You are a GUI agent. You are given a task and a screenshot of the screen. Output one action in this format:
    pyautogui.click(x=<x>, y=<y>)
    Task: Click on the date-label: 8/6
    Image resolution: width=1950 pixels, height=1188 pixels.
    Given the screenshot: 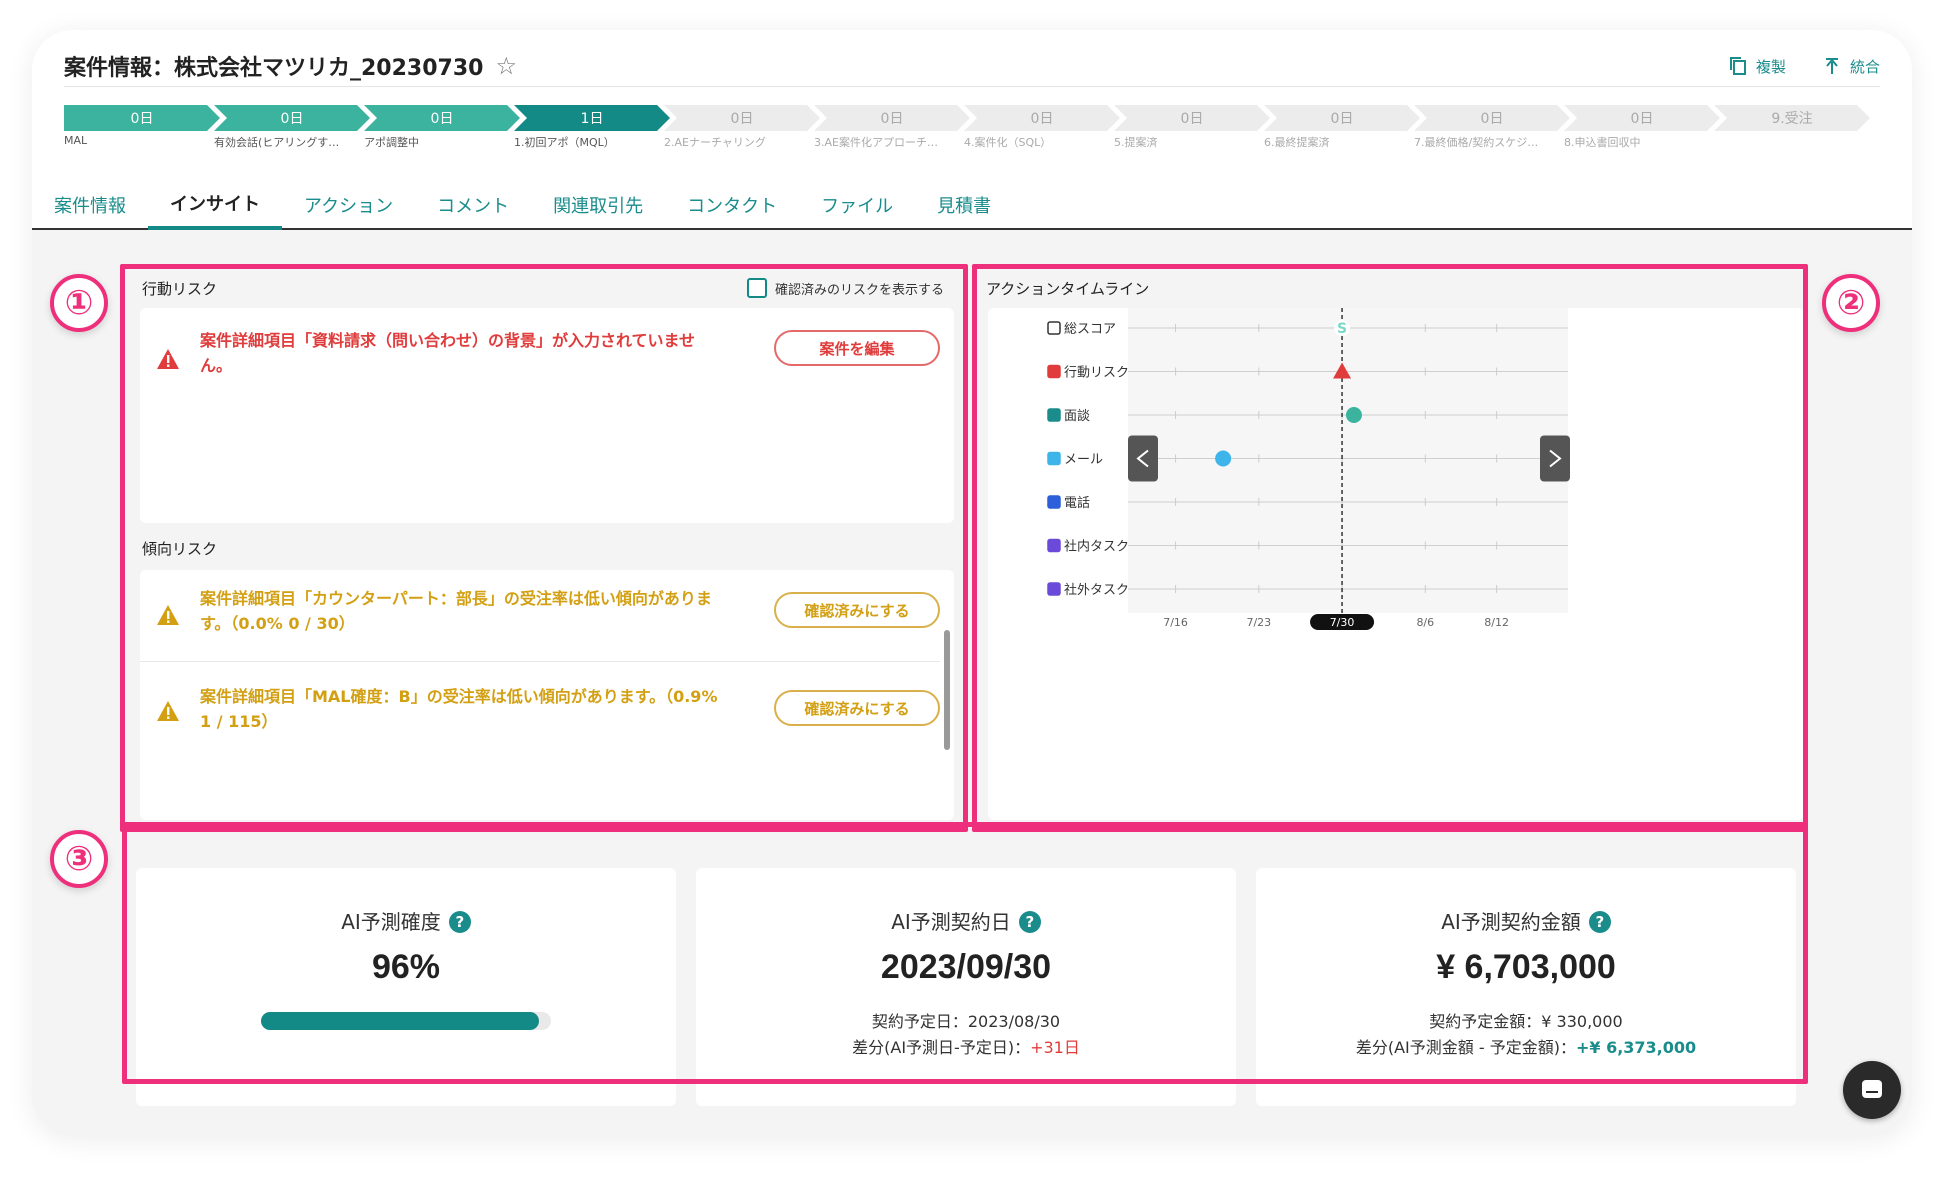 What is the action you would take?
    pyautogui.click(x=1425, y=622)
    